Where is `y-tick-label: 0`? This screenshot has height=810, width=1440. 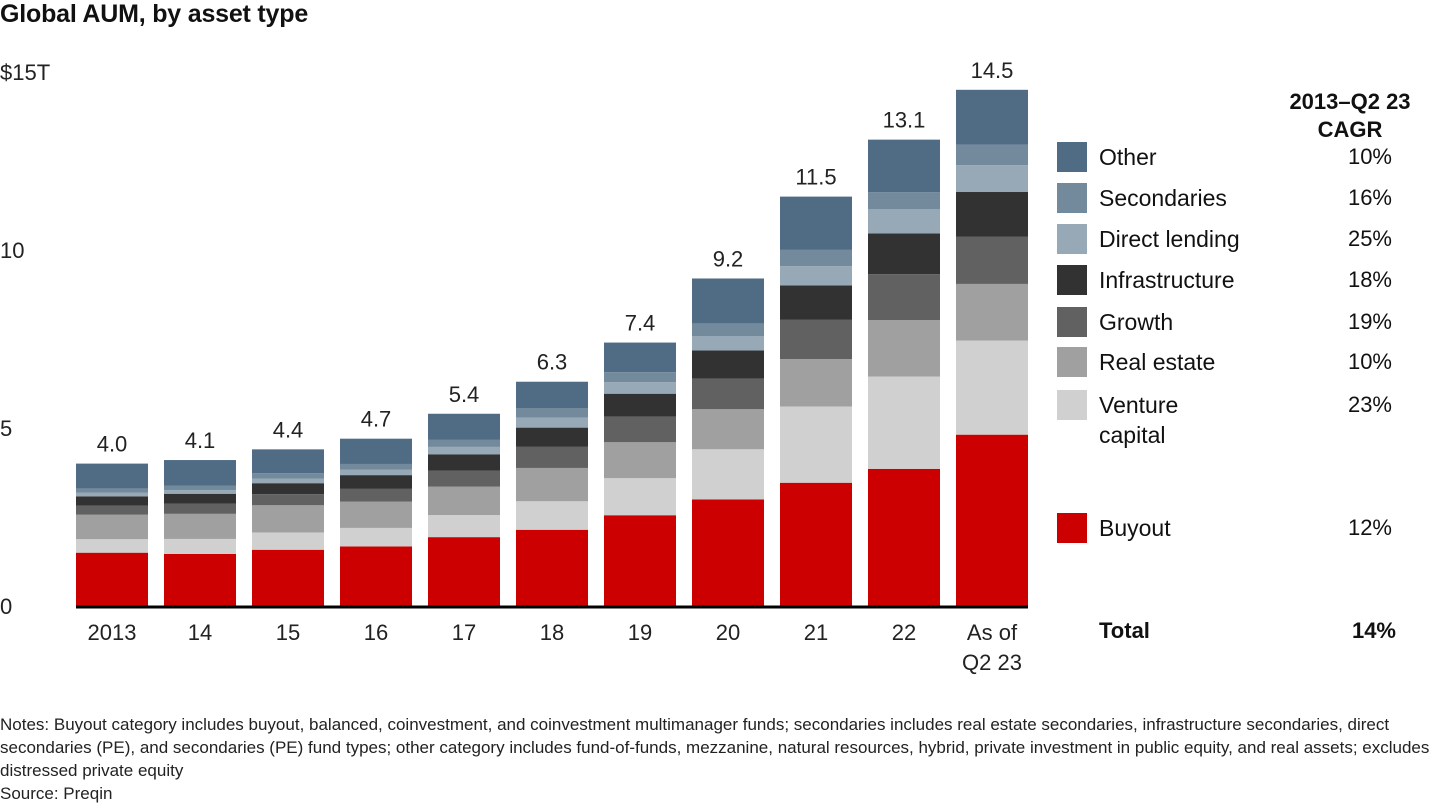
y-tick-label: 0 is located at coordinates (6, 606).